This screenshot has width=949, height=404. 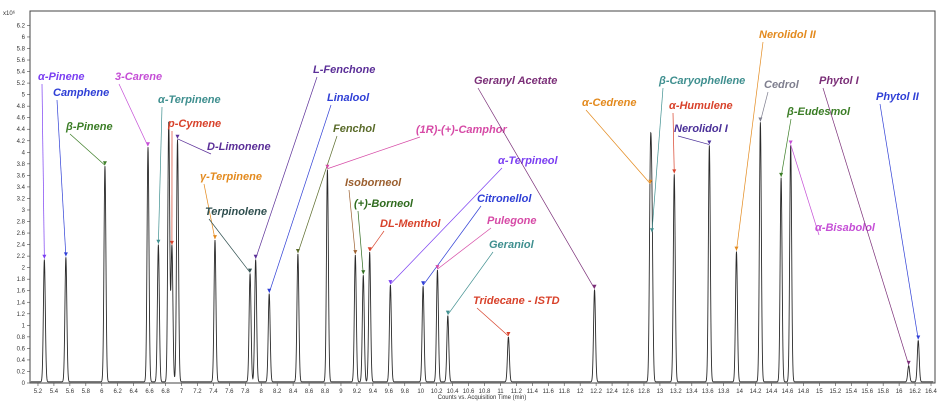 I want to click on peak-label: Terpinolene, so click(x=236, y=212).